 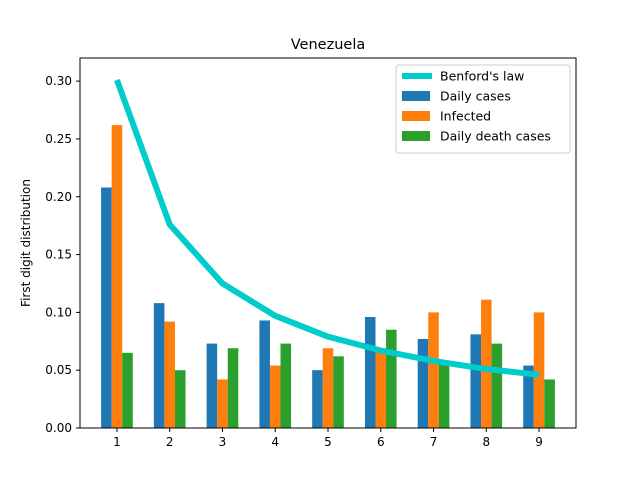 I want to click on legend-label-daily-cases: Daily cases, so click(x=475, y=96).